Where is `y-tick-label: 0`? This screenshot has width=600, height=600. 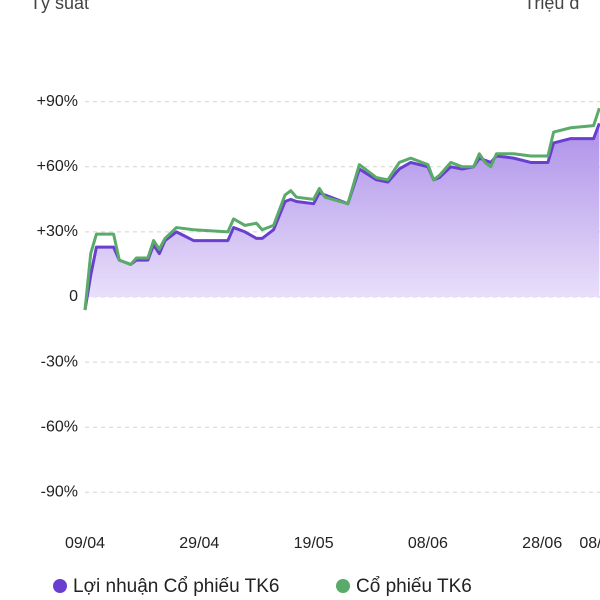
y-tick-label: 0 is located at coordinates (73, 296).